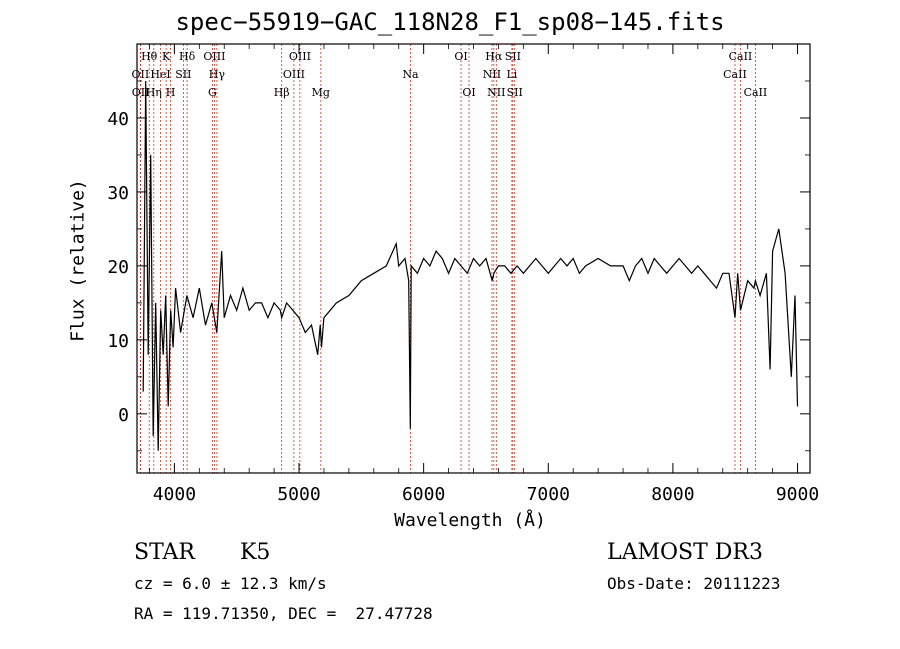 This screenshot has width=900, height=649. What do you see at coordinates (141, 74) in the screenshot?
I see `line-label-0: OII` at bounding box center [141, 74].